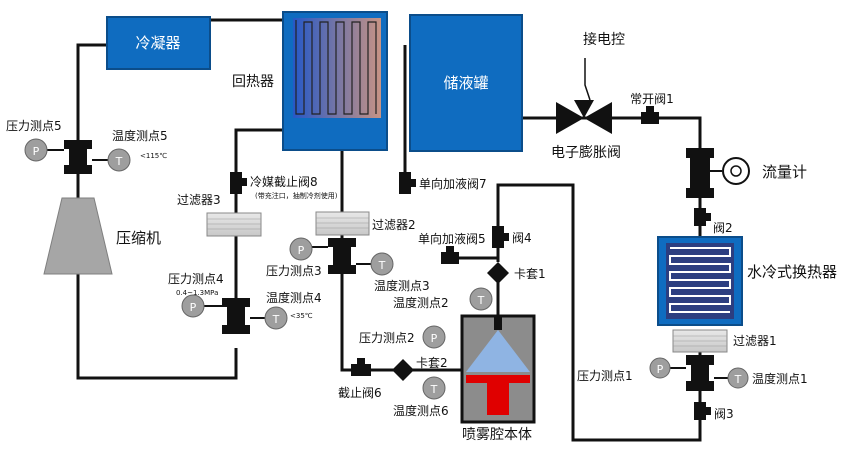 The image size is (865, 460). What do you see at coordinates (342, 256) in the screenshot?
I see `tee-p3-t3` at bounding box center [342, 256].